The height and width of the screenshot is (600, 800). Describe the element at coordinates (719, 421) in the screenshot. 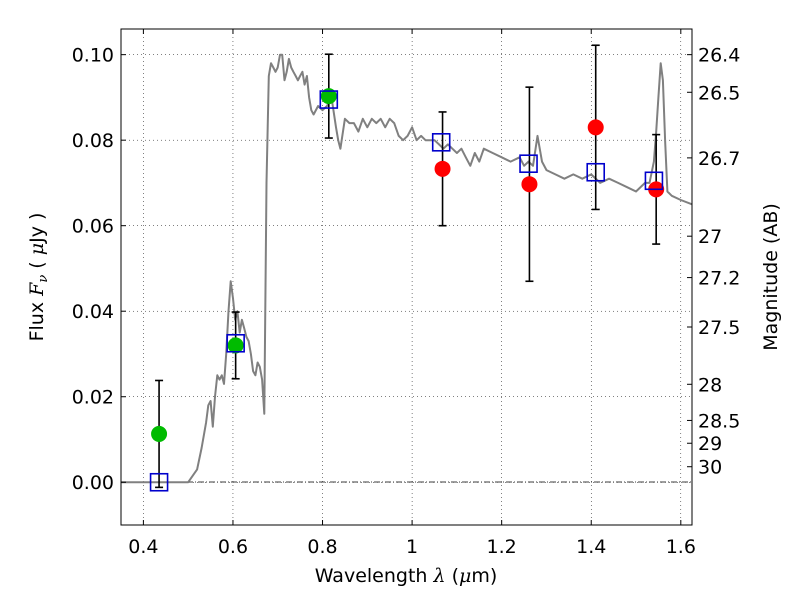

I see `y2-tick-label: 28.5` at that location.